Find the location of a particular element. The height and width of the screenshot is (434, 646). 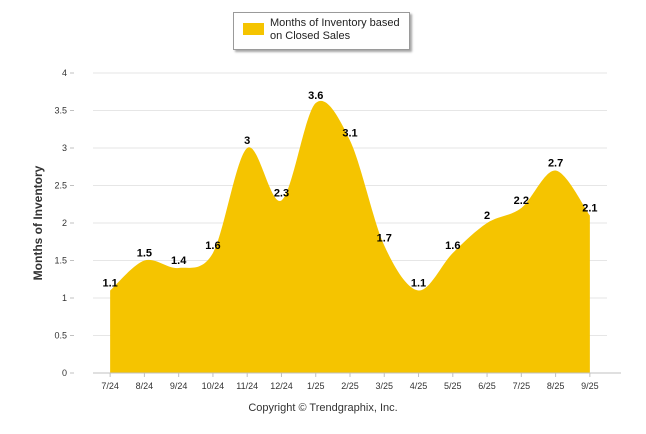

x-tick-label: 10/24 is located at coordinates (213, 386).